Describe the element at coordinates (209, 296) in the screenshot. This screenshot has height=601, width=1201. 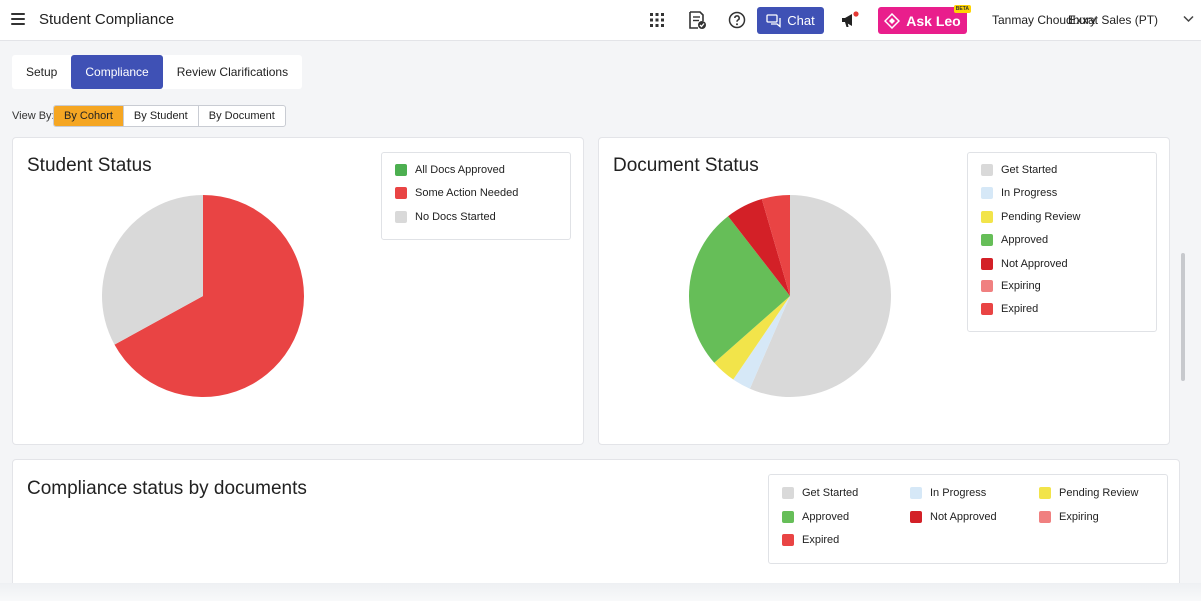
I see `pie-slice-some-action-needed` at that location.